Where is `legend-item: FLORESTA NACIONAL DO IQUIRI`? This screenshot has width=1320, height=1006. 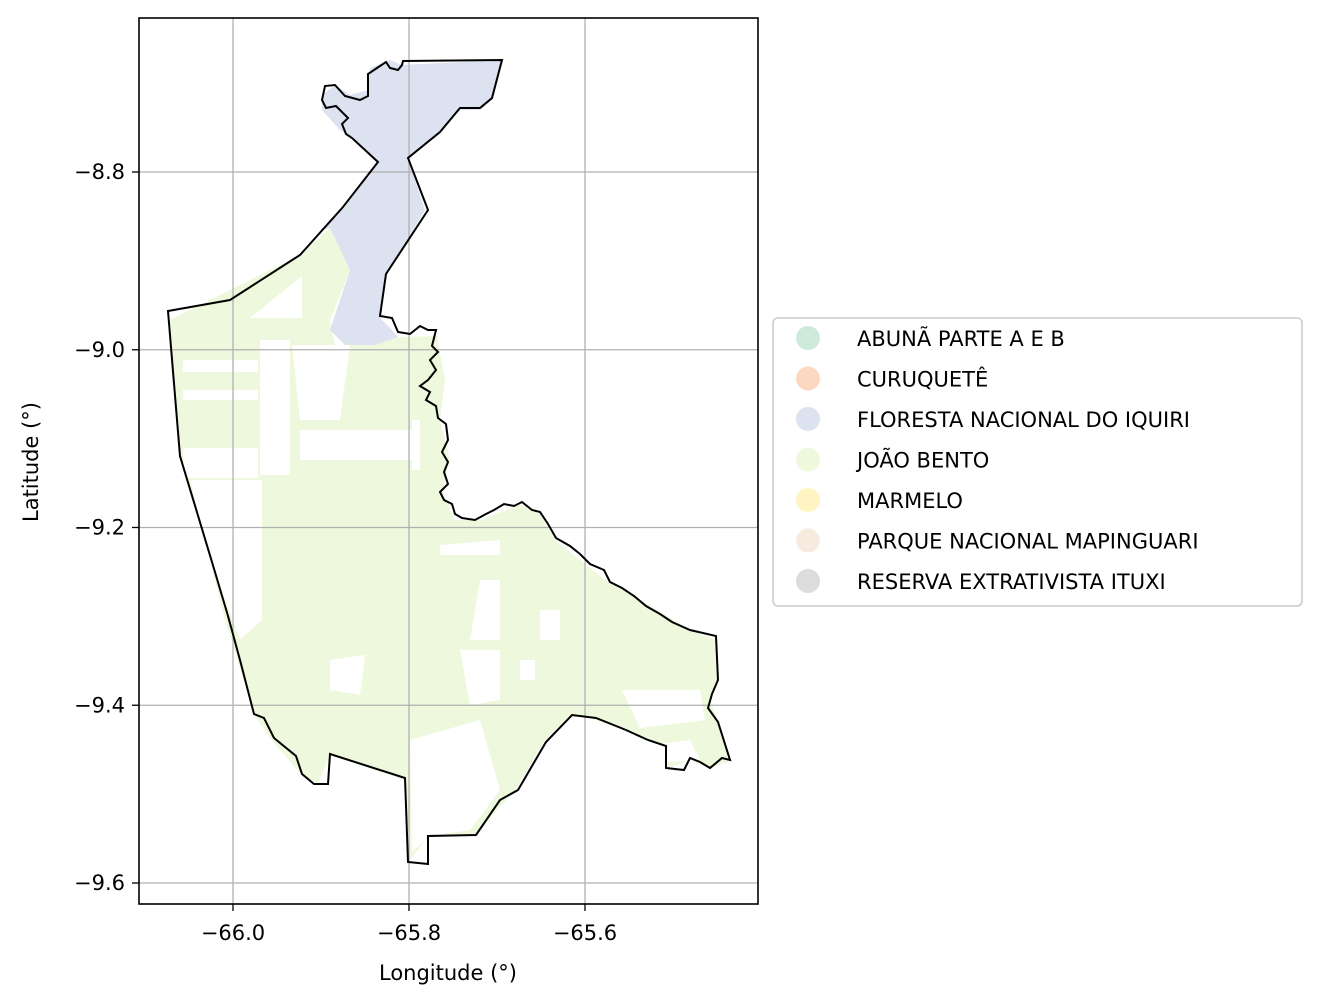
legend-item: FLORESTA NACIONAL DO IQUIRI is located at coordinates (993, 419).